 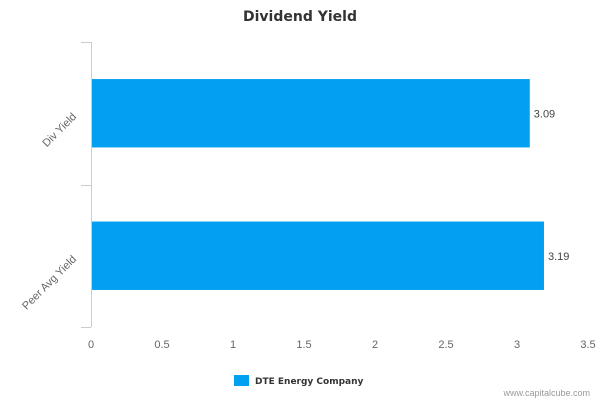 What do you see at coordinates (91, 345) in the screenshot?
I see `x-tick-label: 0` at bounding box center [91, 345].